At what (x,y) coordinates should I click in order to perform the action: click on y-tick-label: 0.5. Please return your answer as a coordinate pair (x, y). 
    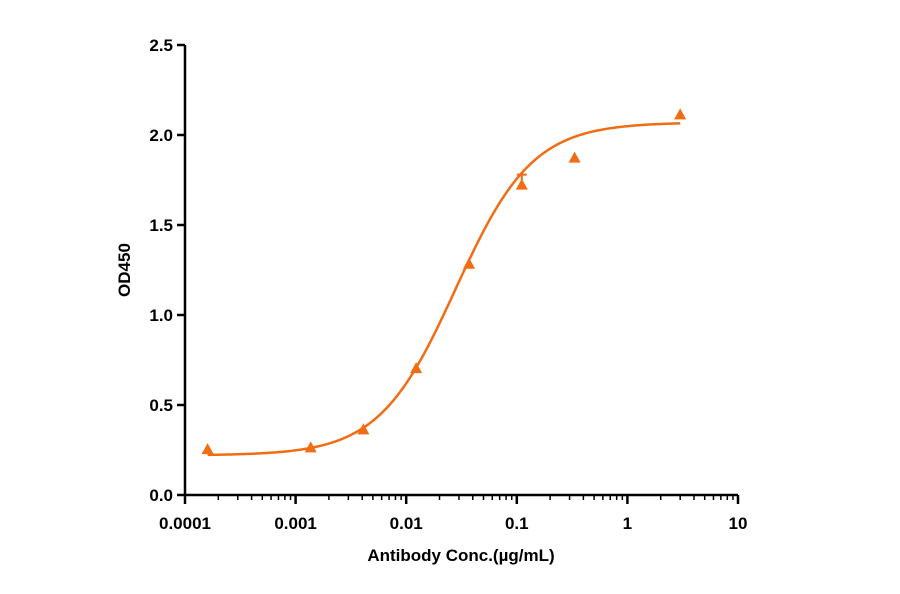
    Looking at the image, I should click on (161, 405).